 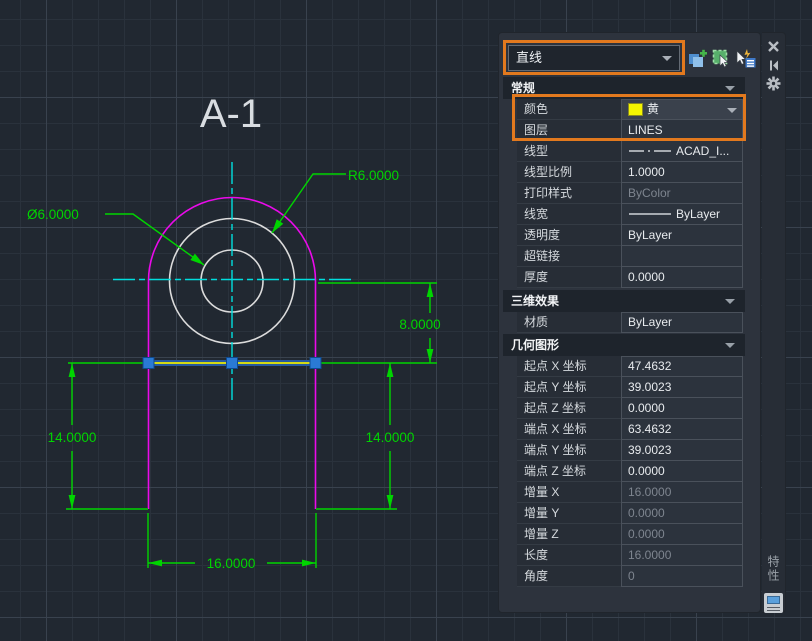 I want to click on object-type-select: 直线, so click(x=594, y=58).